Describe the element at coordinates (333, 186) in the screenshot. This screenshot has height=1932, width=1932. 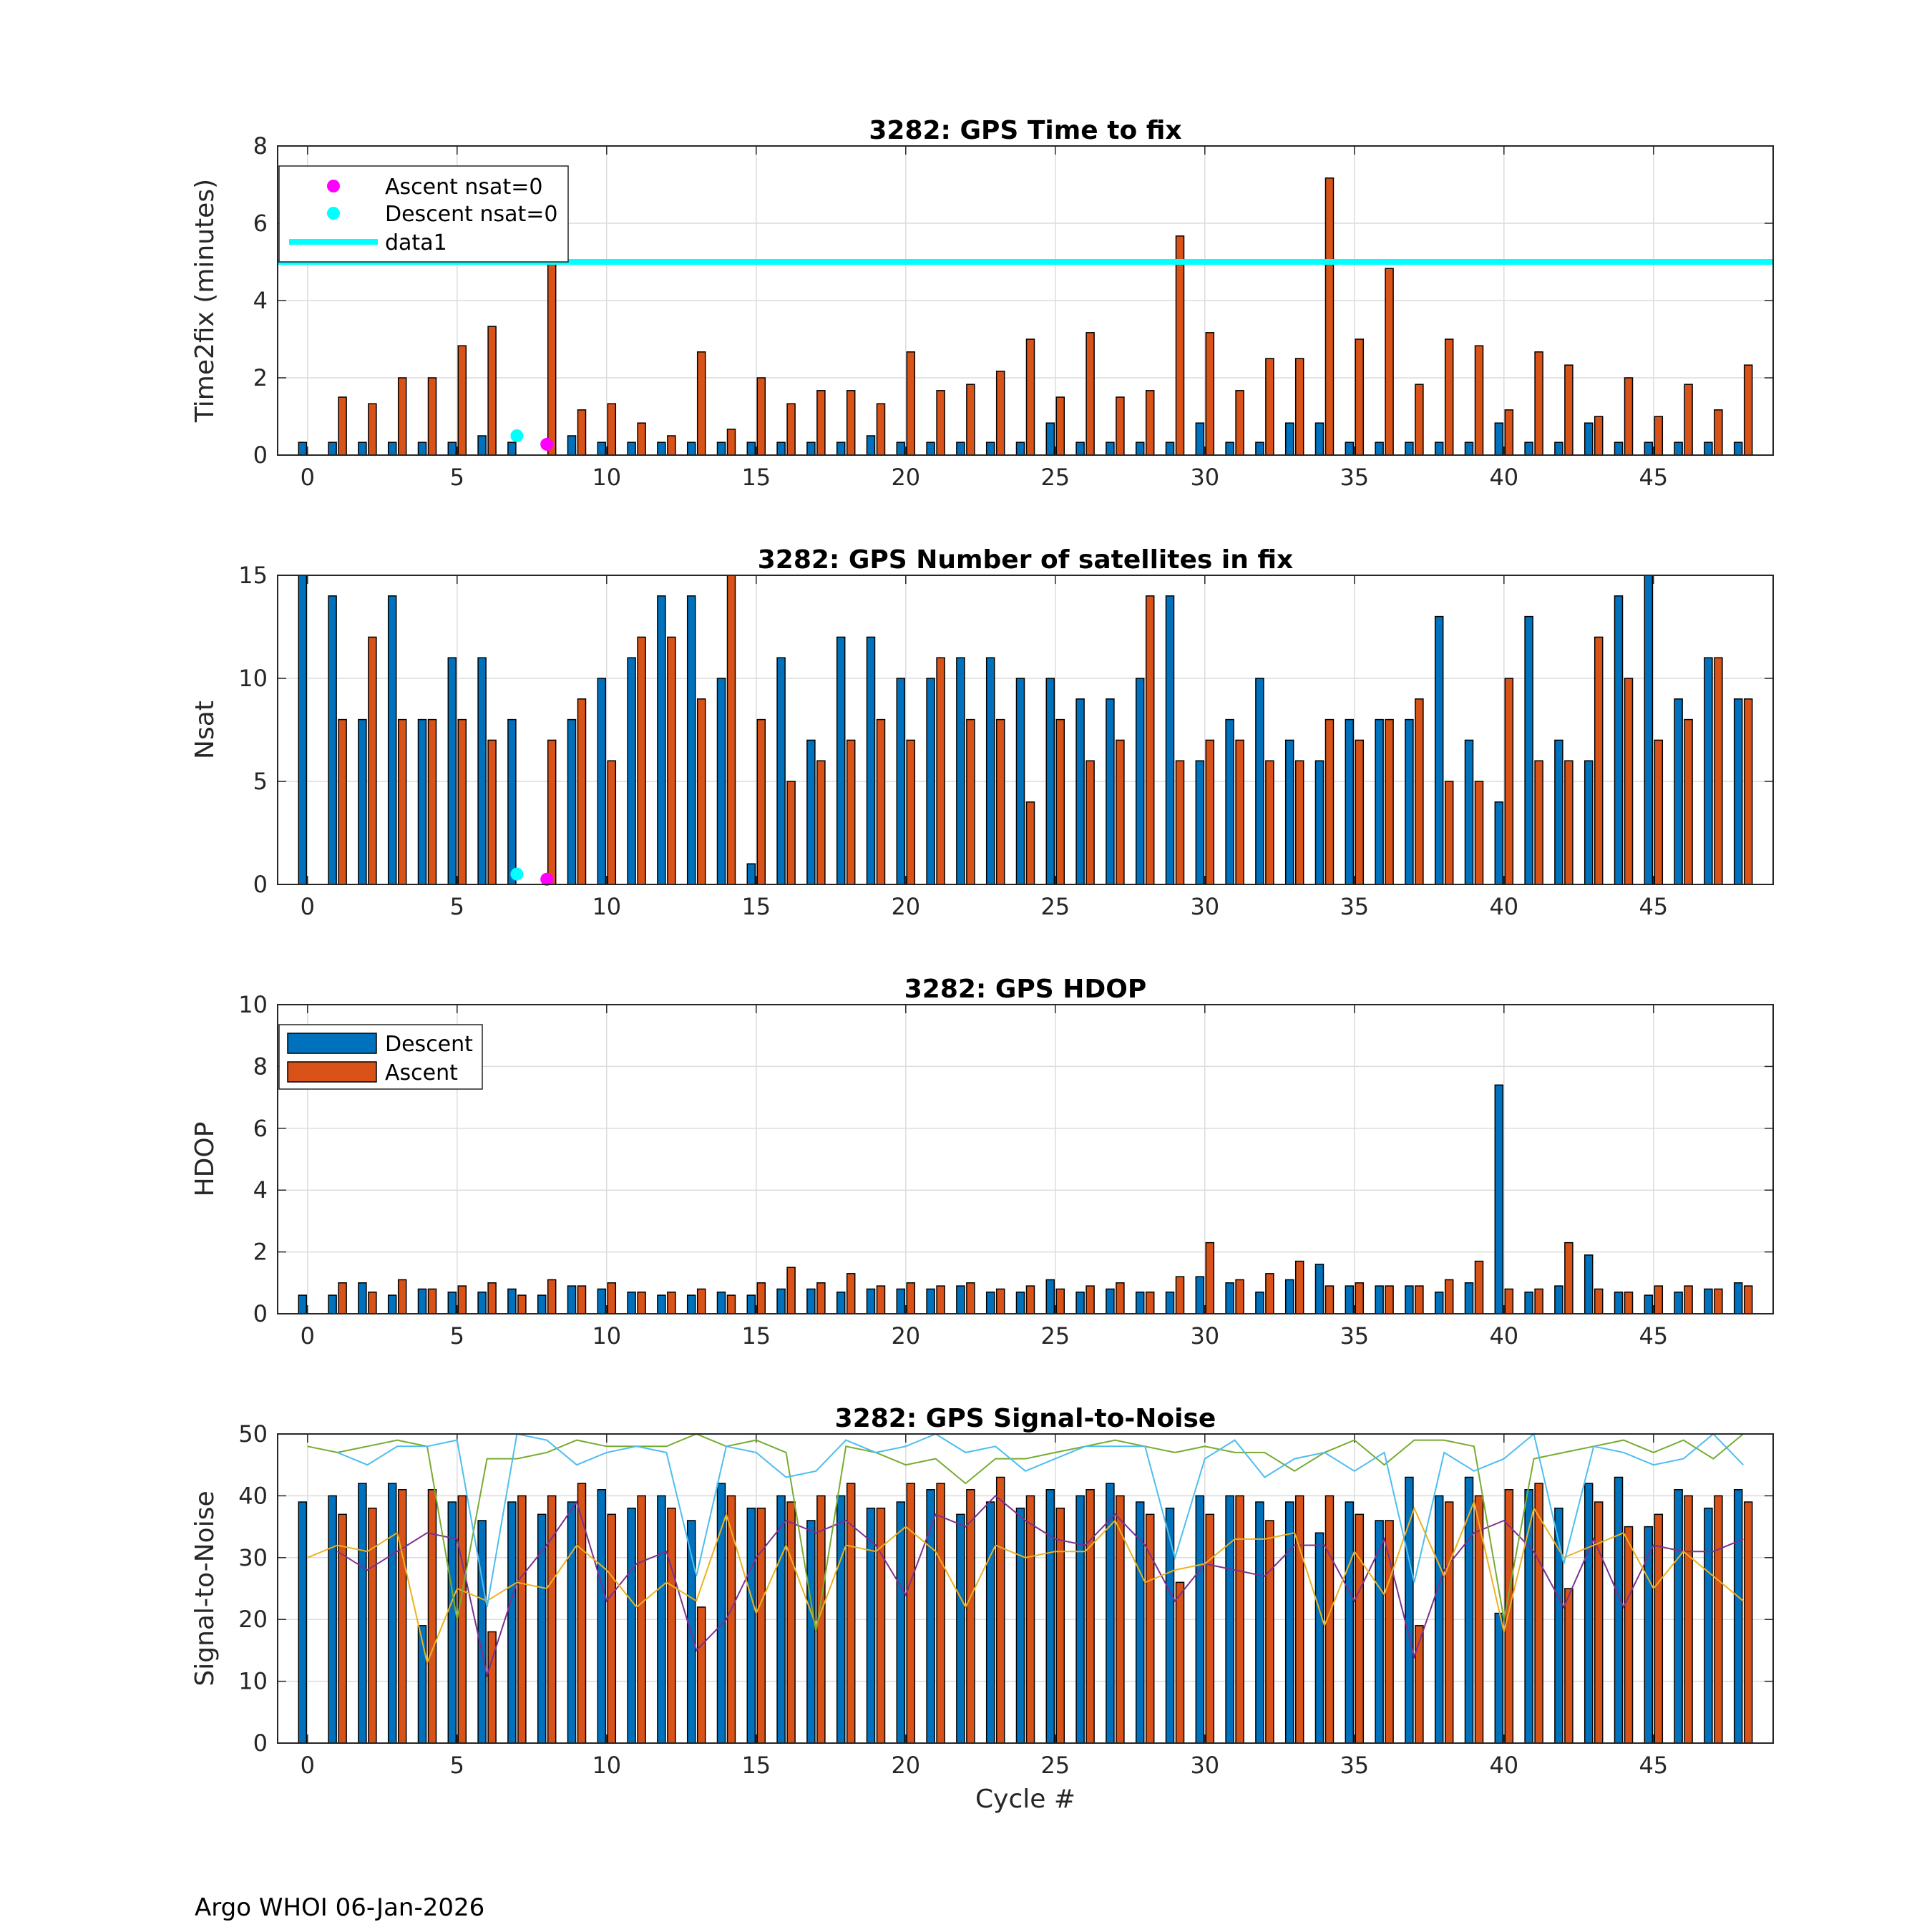
I see `legend-ascent-marker` at that location.